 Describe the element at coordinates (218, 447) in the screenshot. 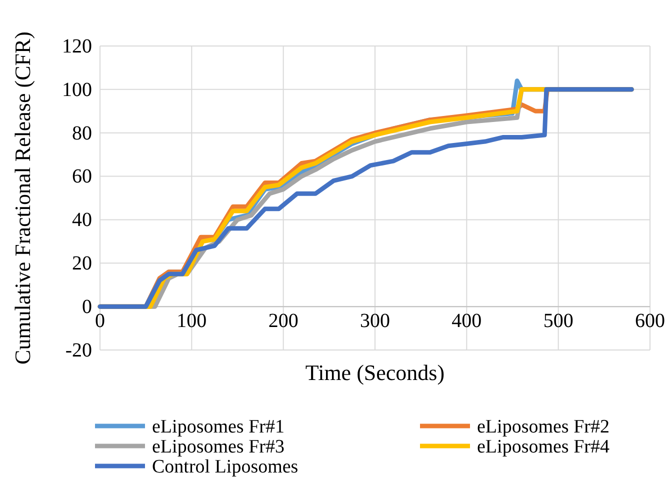

I see `legend-label: eLiposomes Fr#3` at that location.